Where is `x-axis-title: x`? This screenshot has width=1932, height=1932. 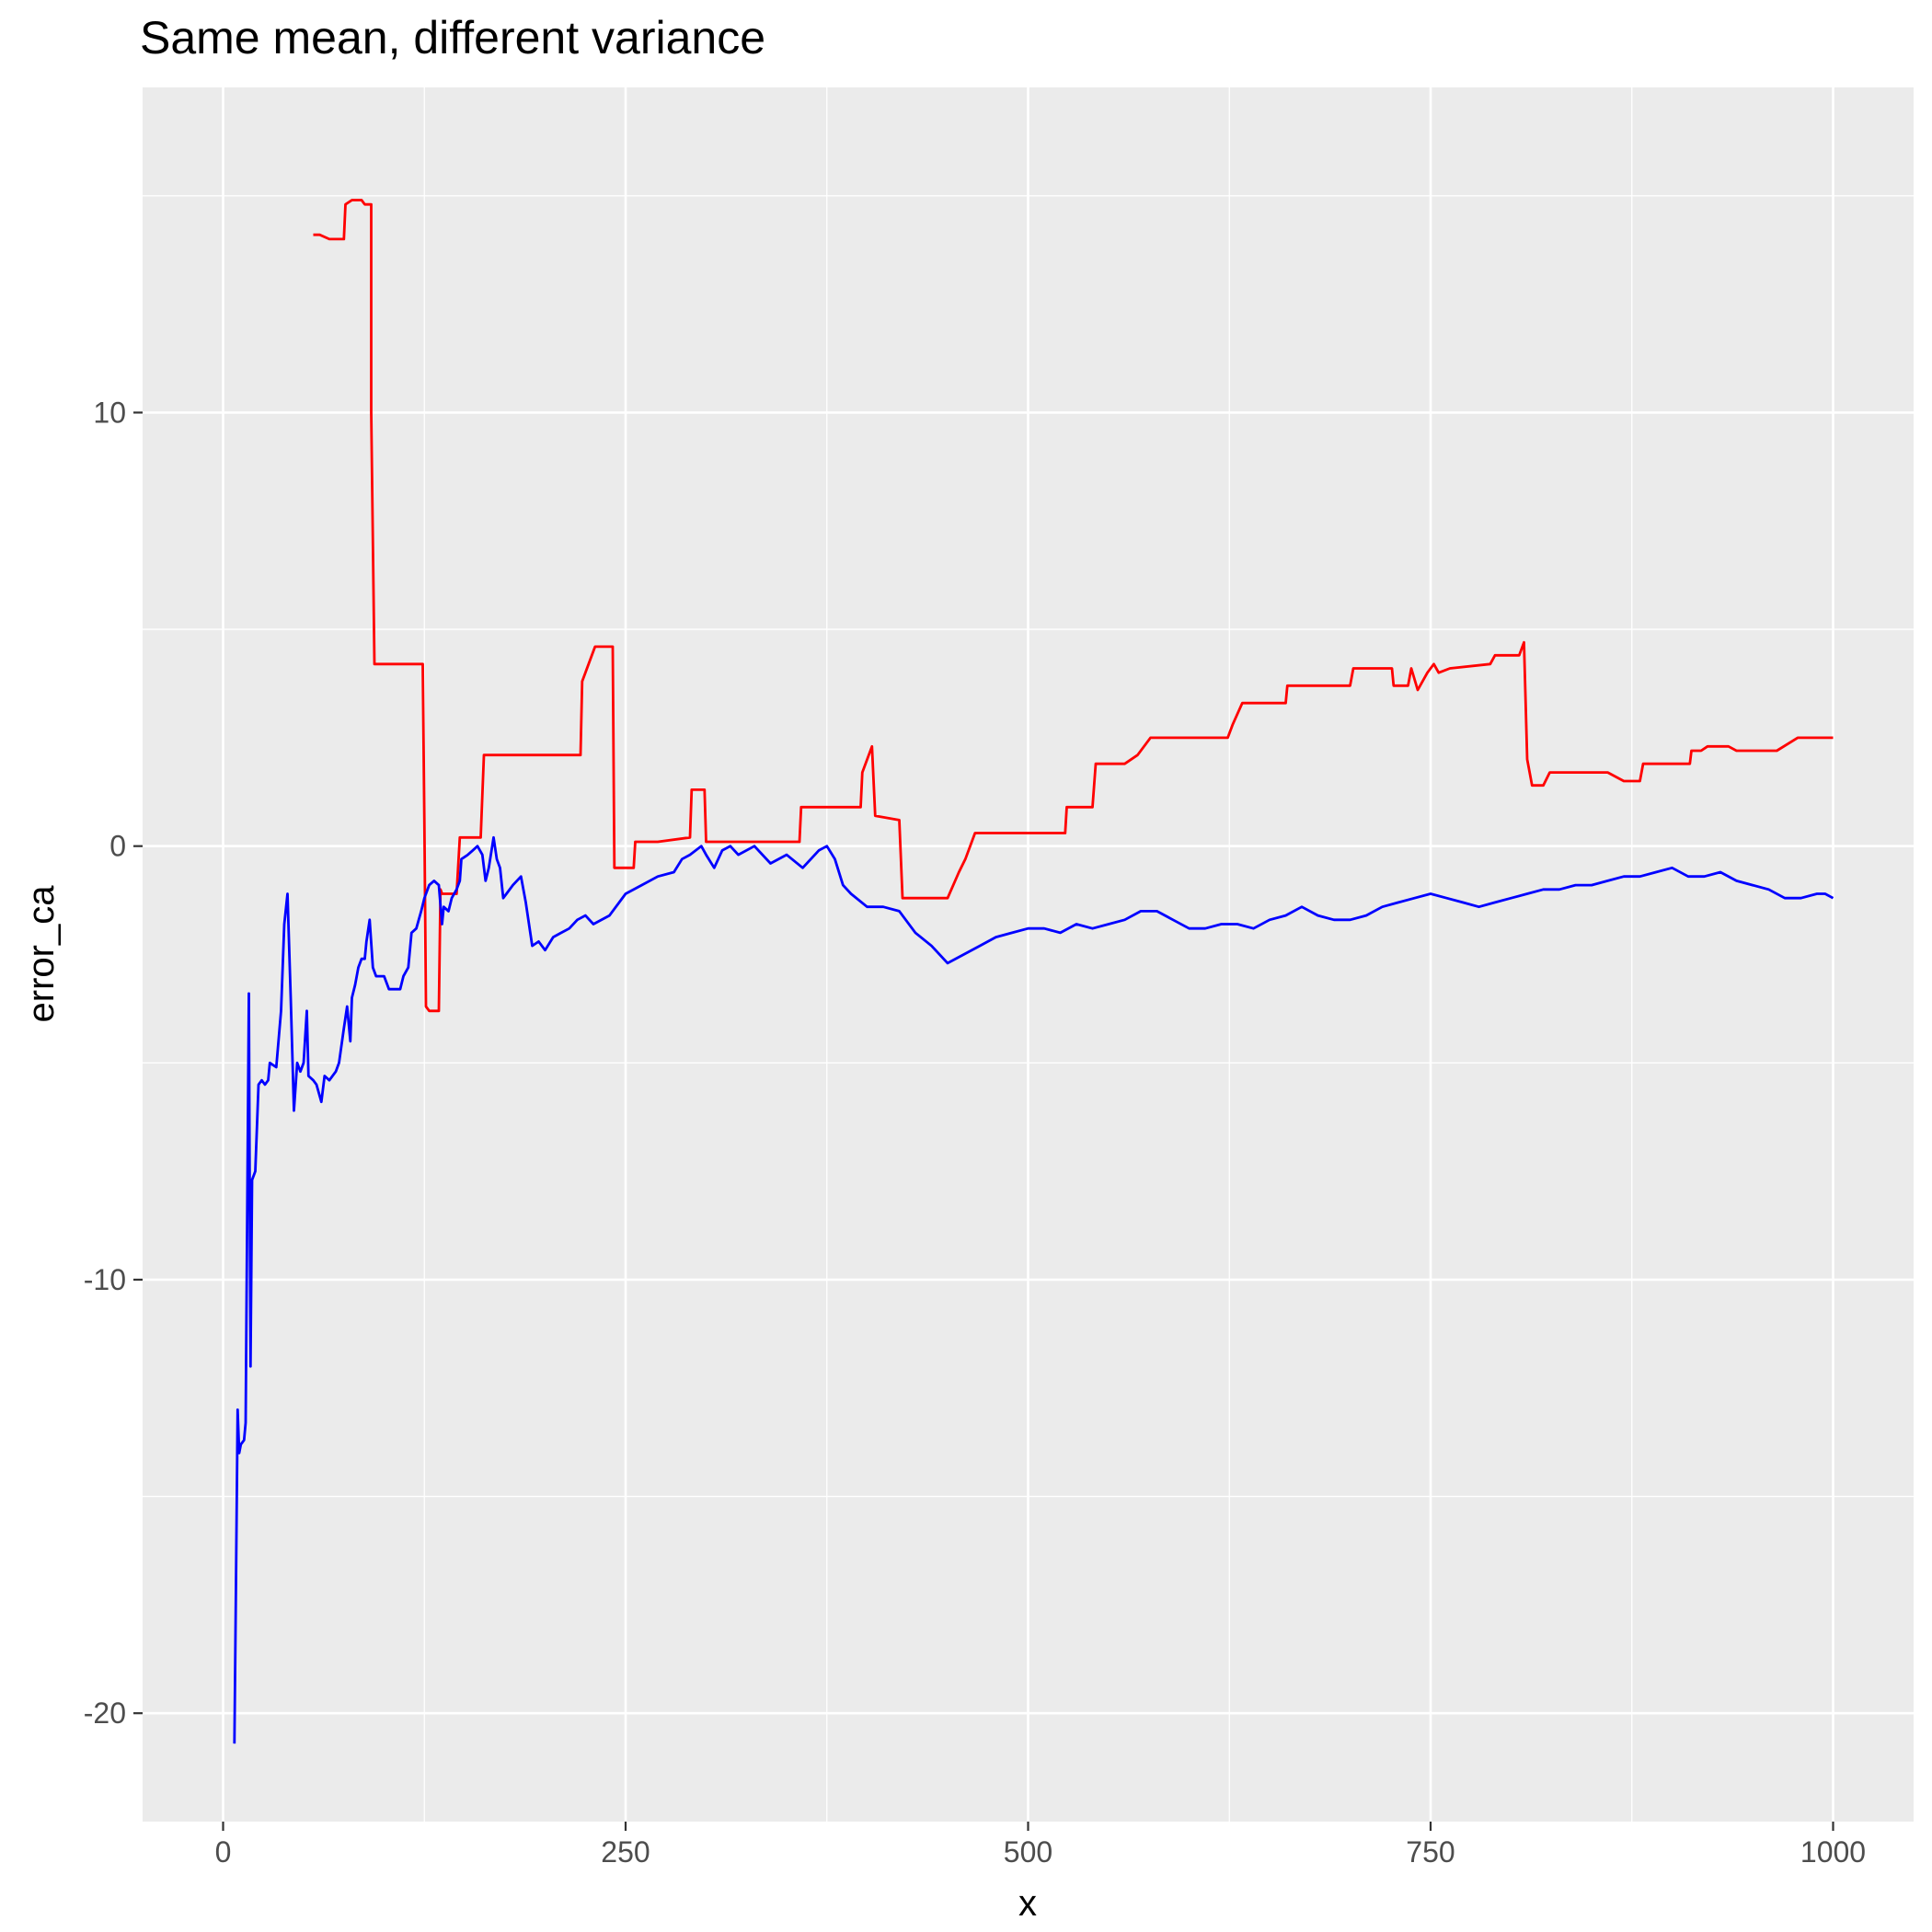 x-axis-title: x is located at coordinates (1027, 1903).